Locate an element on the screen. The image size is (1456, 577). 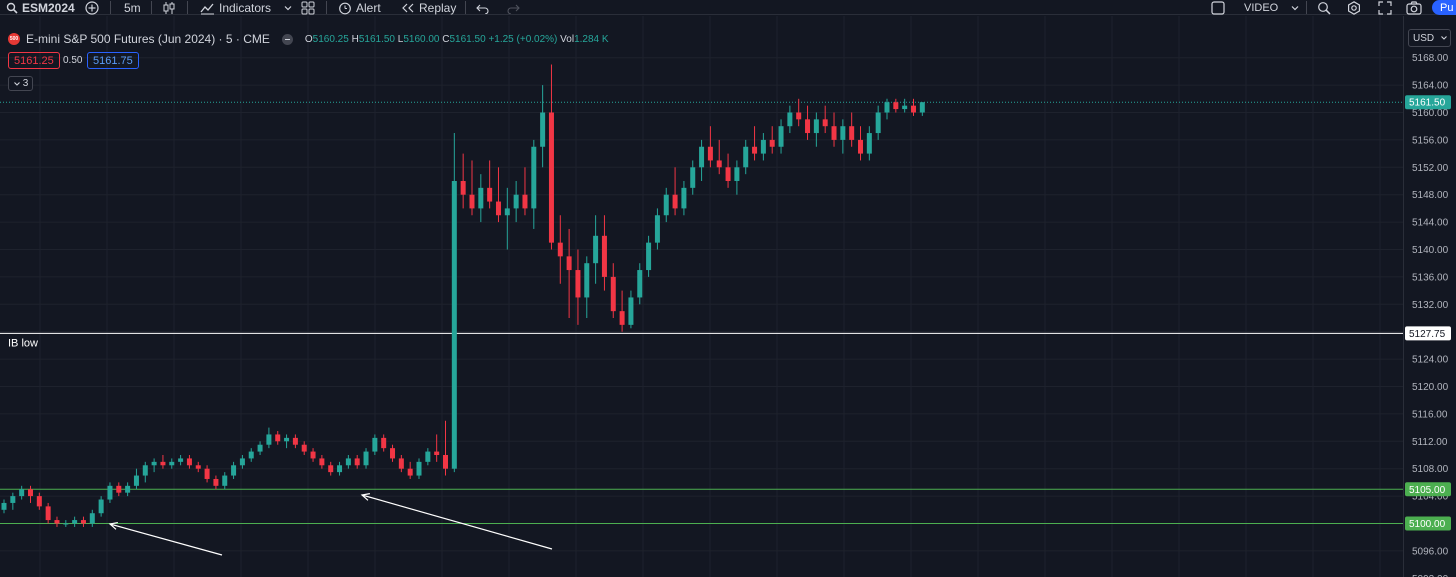
legend-menu-icon is located at coordinates (287, 39).